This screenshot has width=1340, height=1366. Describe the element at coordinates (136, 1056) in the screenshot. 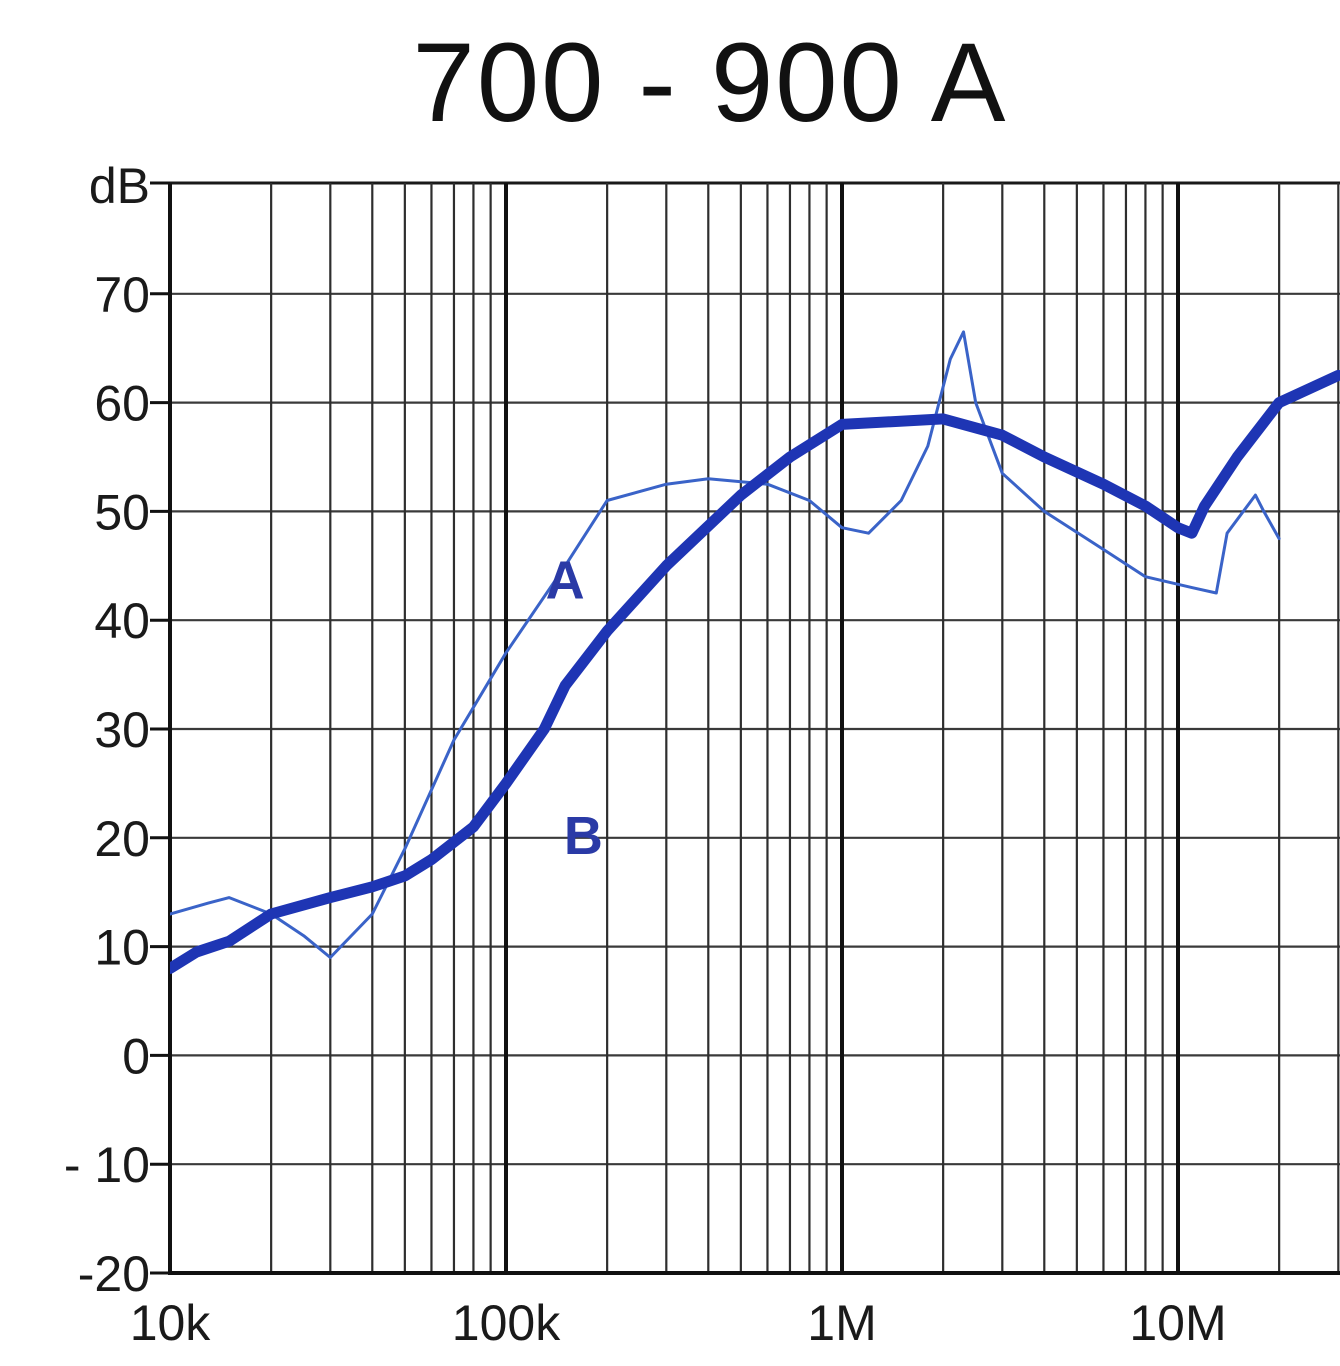

I see `y-tick-label: 0` at that location.